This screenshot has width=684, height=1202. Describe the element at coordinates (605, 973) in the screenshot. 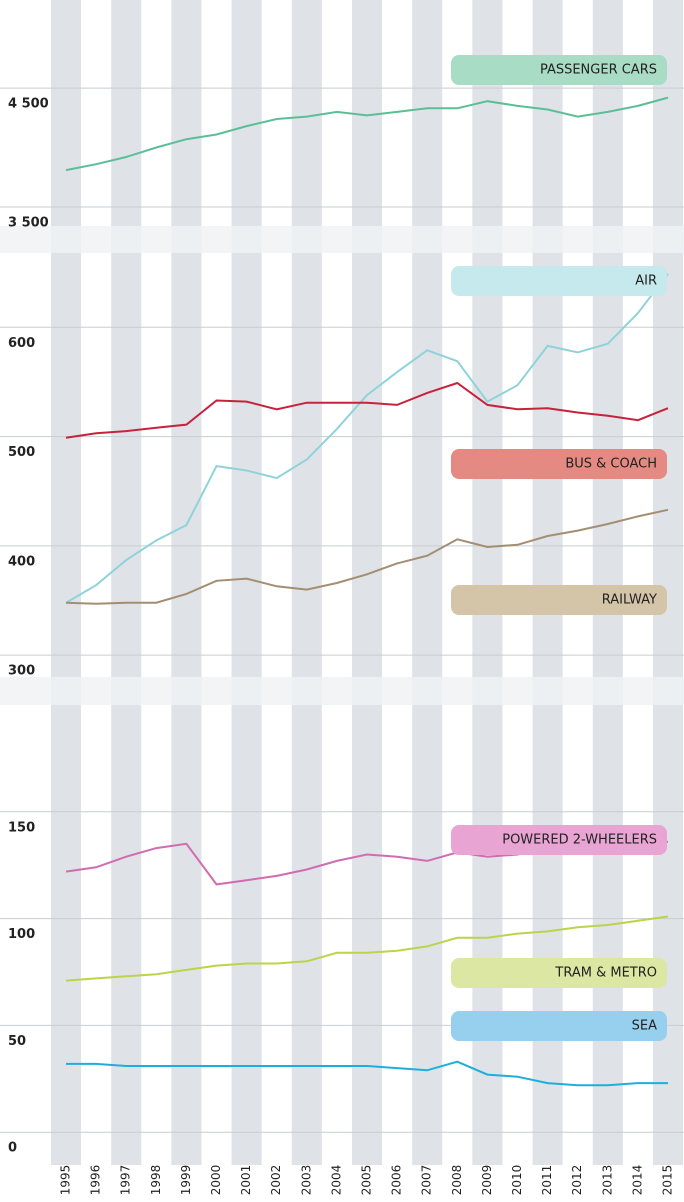

I see `series-label: TRAM & METRO` at that location.